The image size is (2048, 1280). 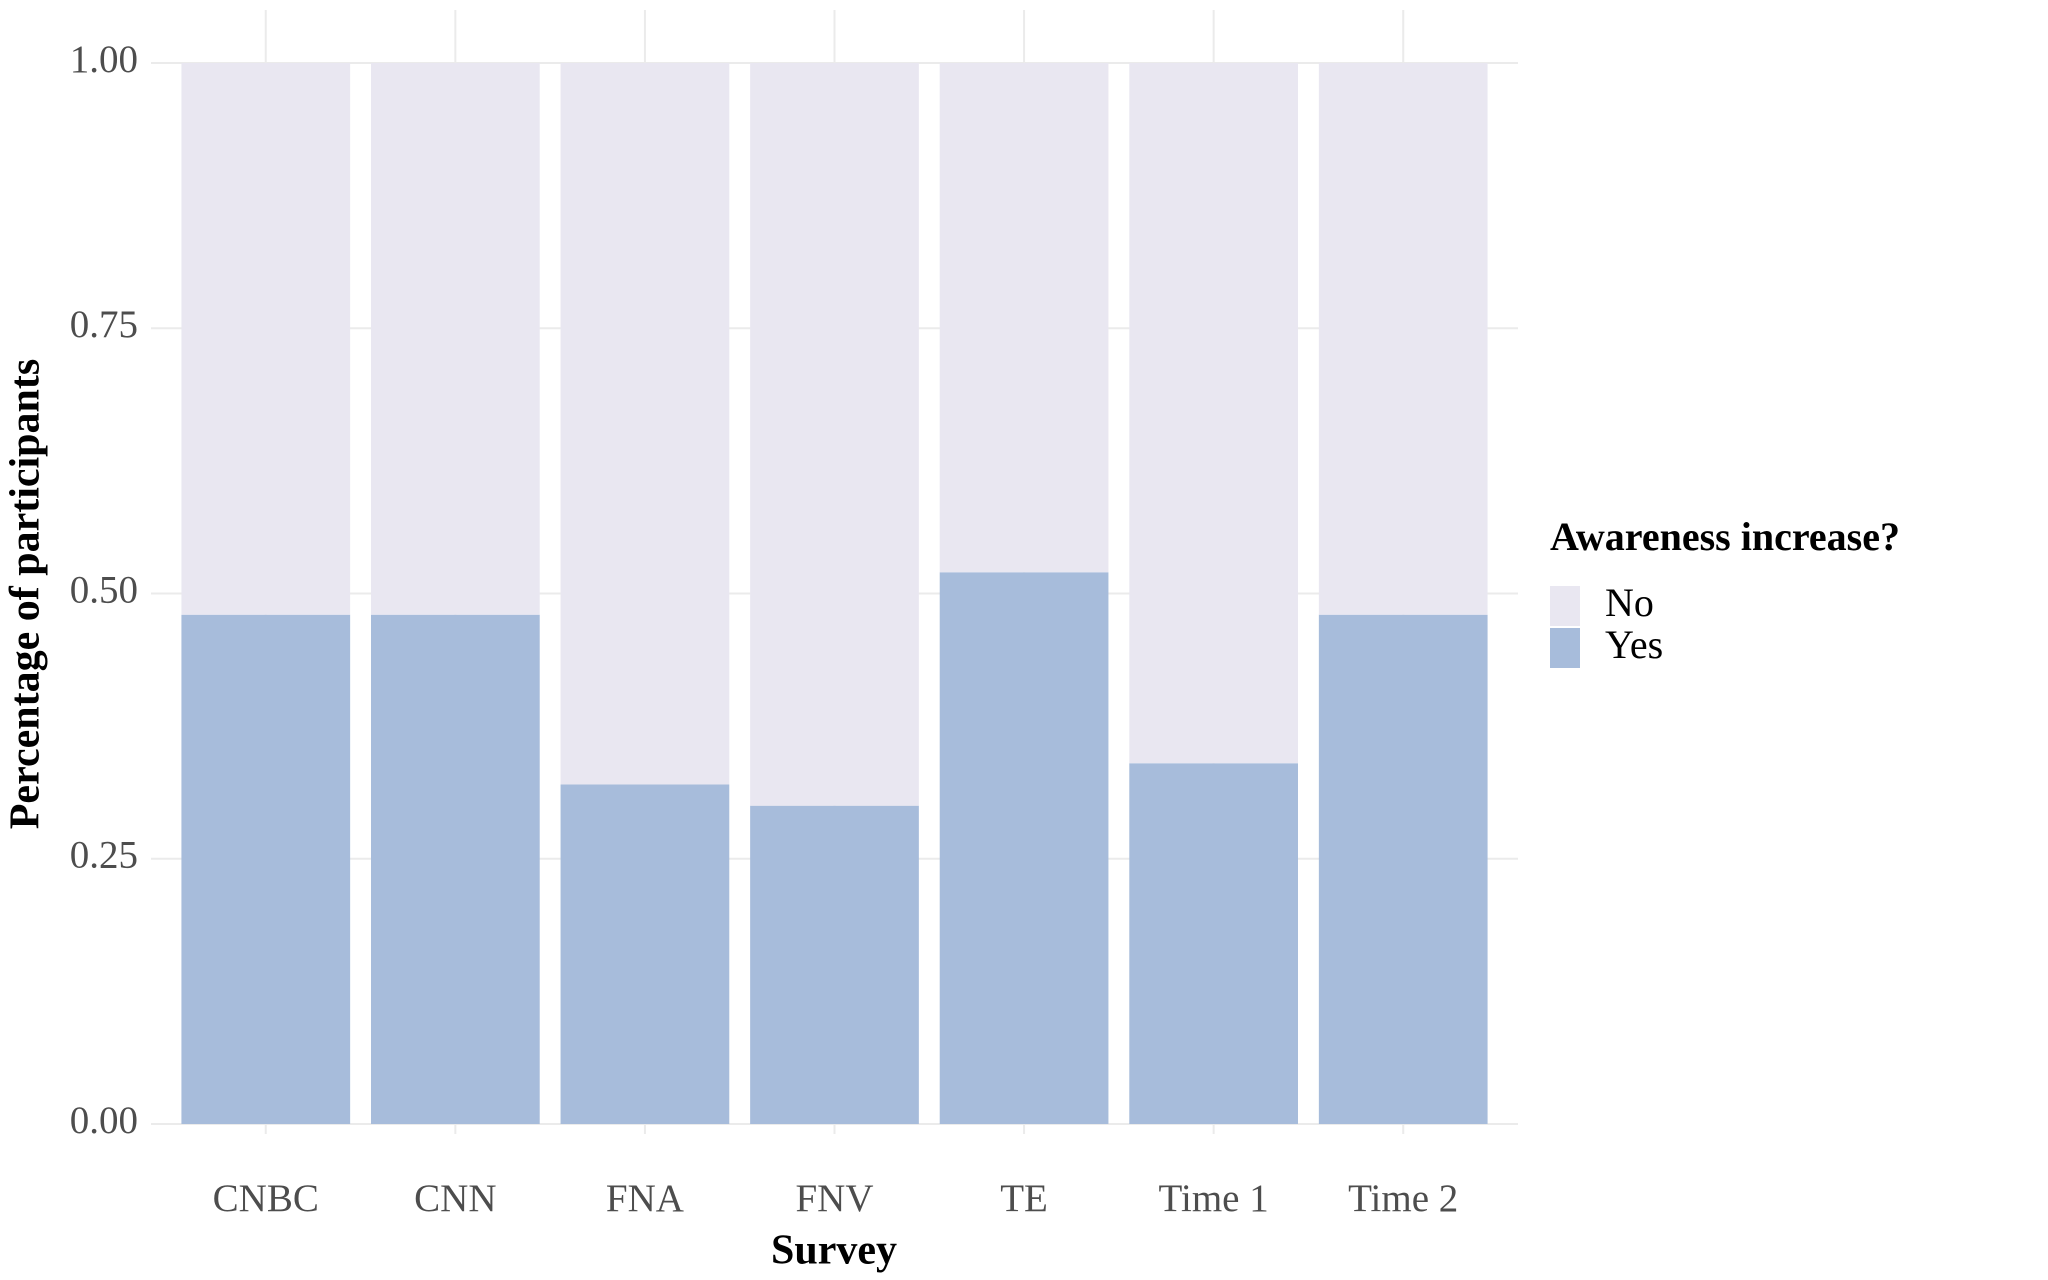 I want to click on x-tick-label: Time 2, so click(x=1403, y=1198).